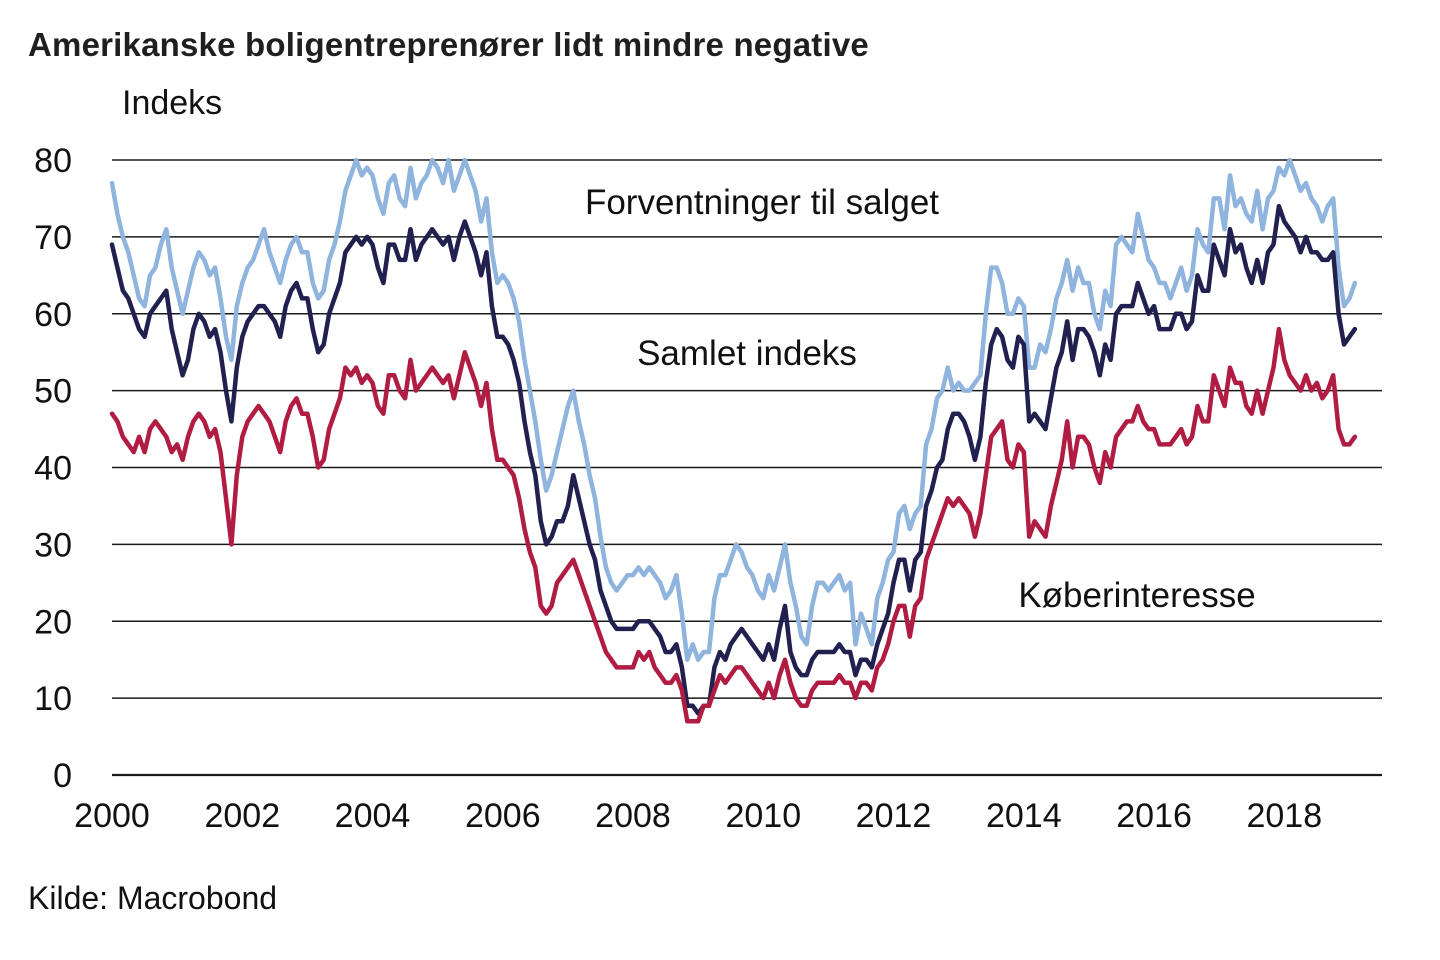 The image size is (1440, 960). Describe the element at coordinates (53, 545) in the screenshot. I see `y-tick-label: 30` at that location.